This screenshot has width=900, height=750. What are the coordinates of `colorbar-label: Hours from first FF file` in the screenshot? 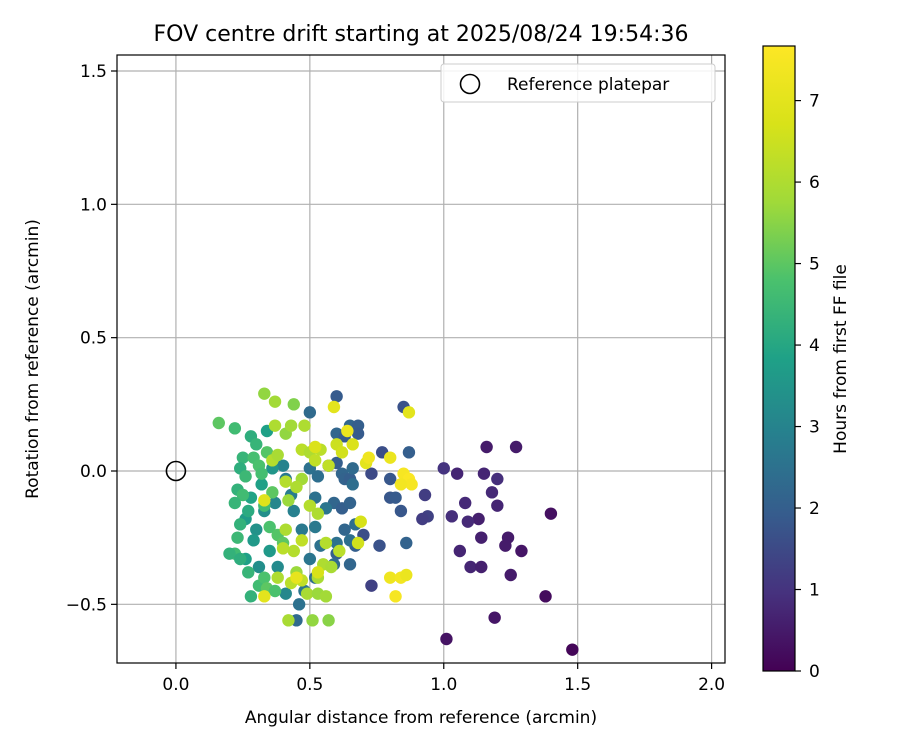 It's located at (841, 359).